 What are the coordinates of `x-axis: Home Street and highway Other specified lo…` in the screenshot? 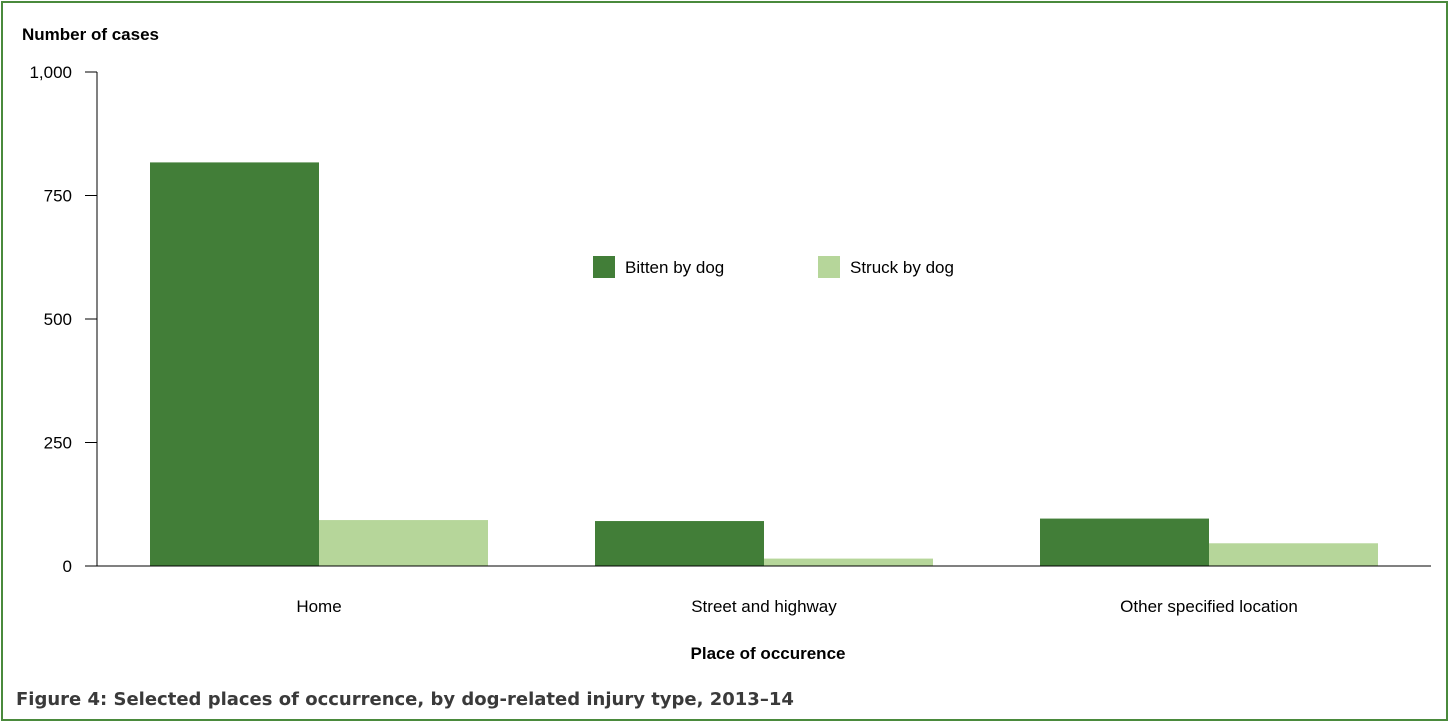 It's located at (764, 590).